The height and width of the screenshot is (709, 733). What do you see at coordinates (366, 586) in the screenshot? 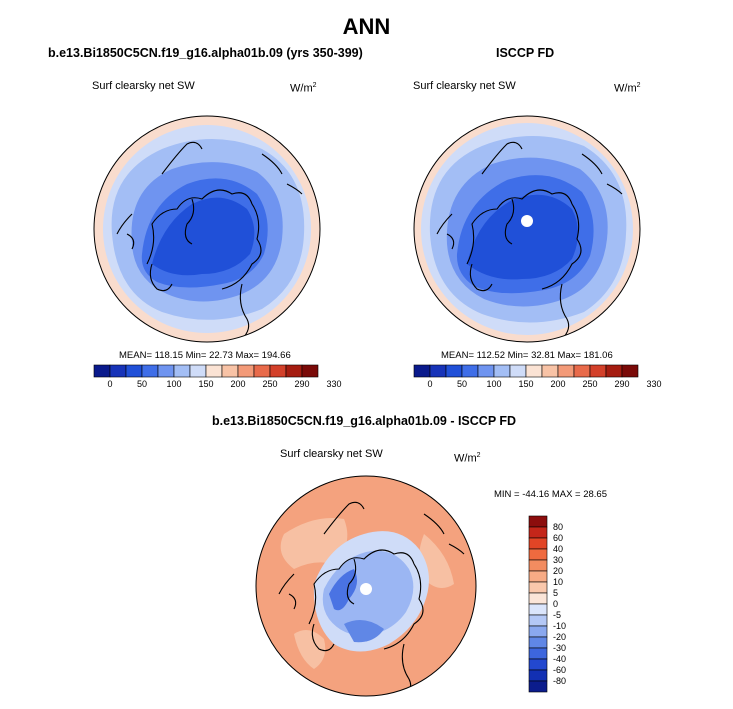
I see `diff-polar-map` at bounding box center [366, 586].